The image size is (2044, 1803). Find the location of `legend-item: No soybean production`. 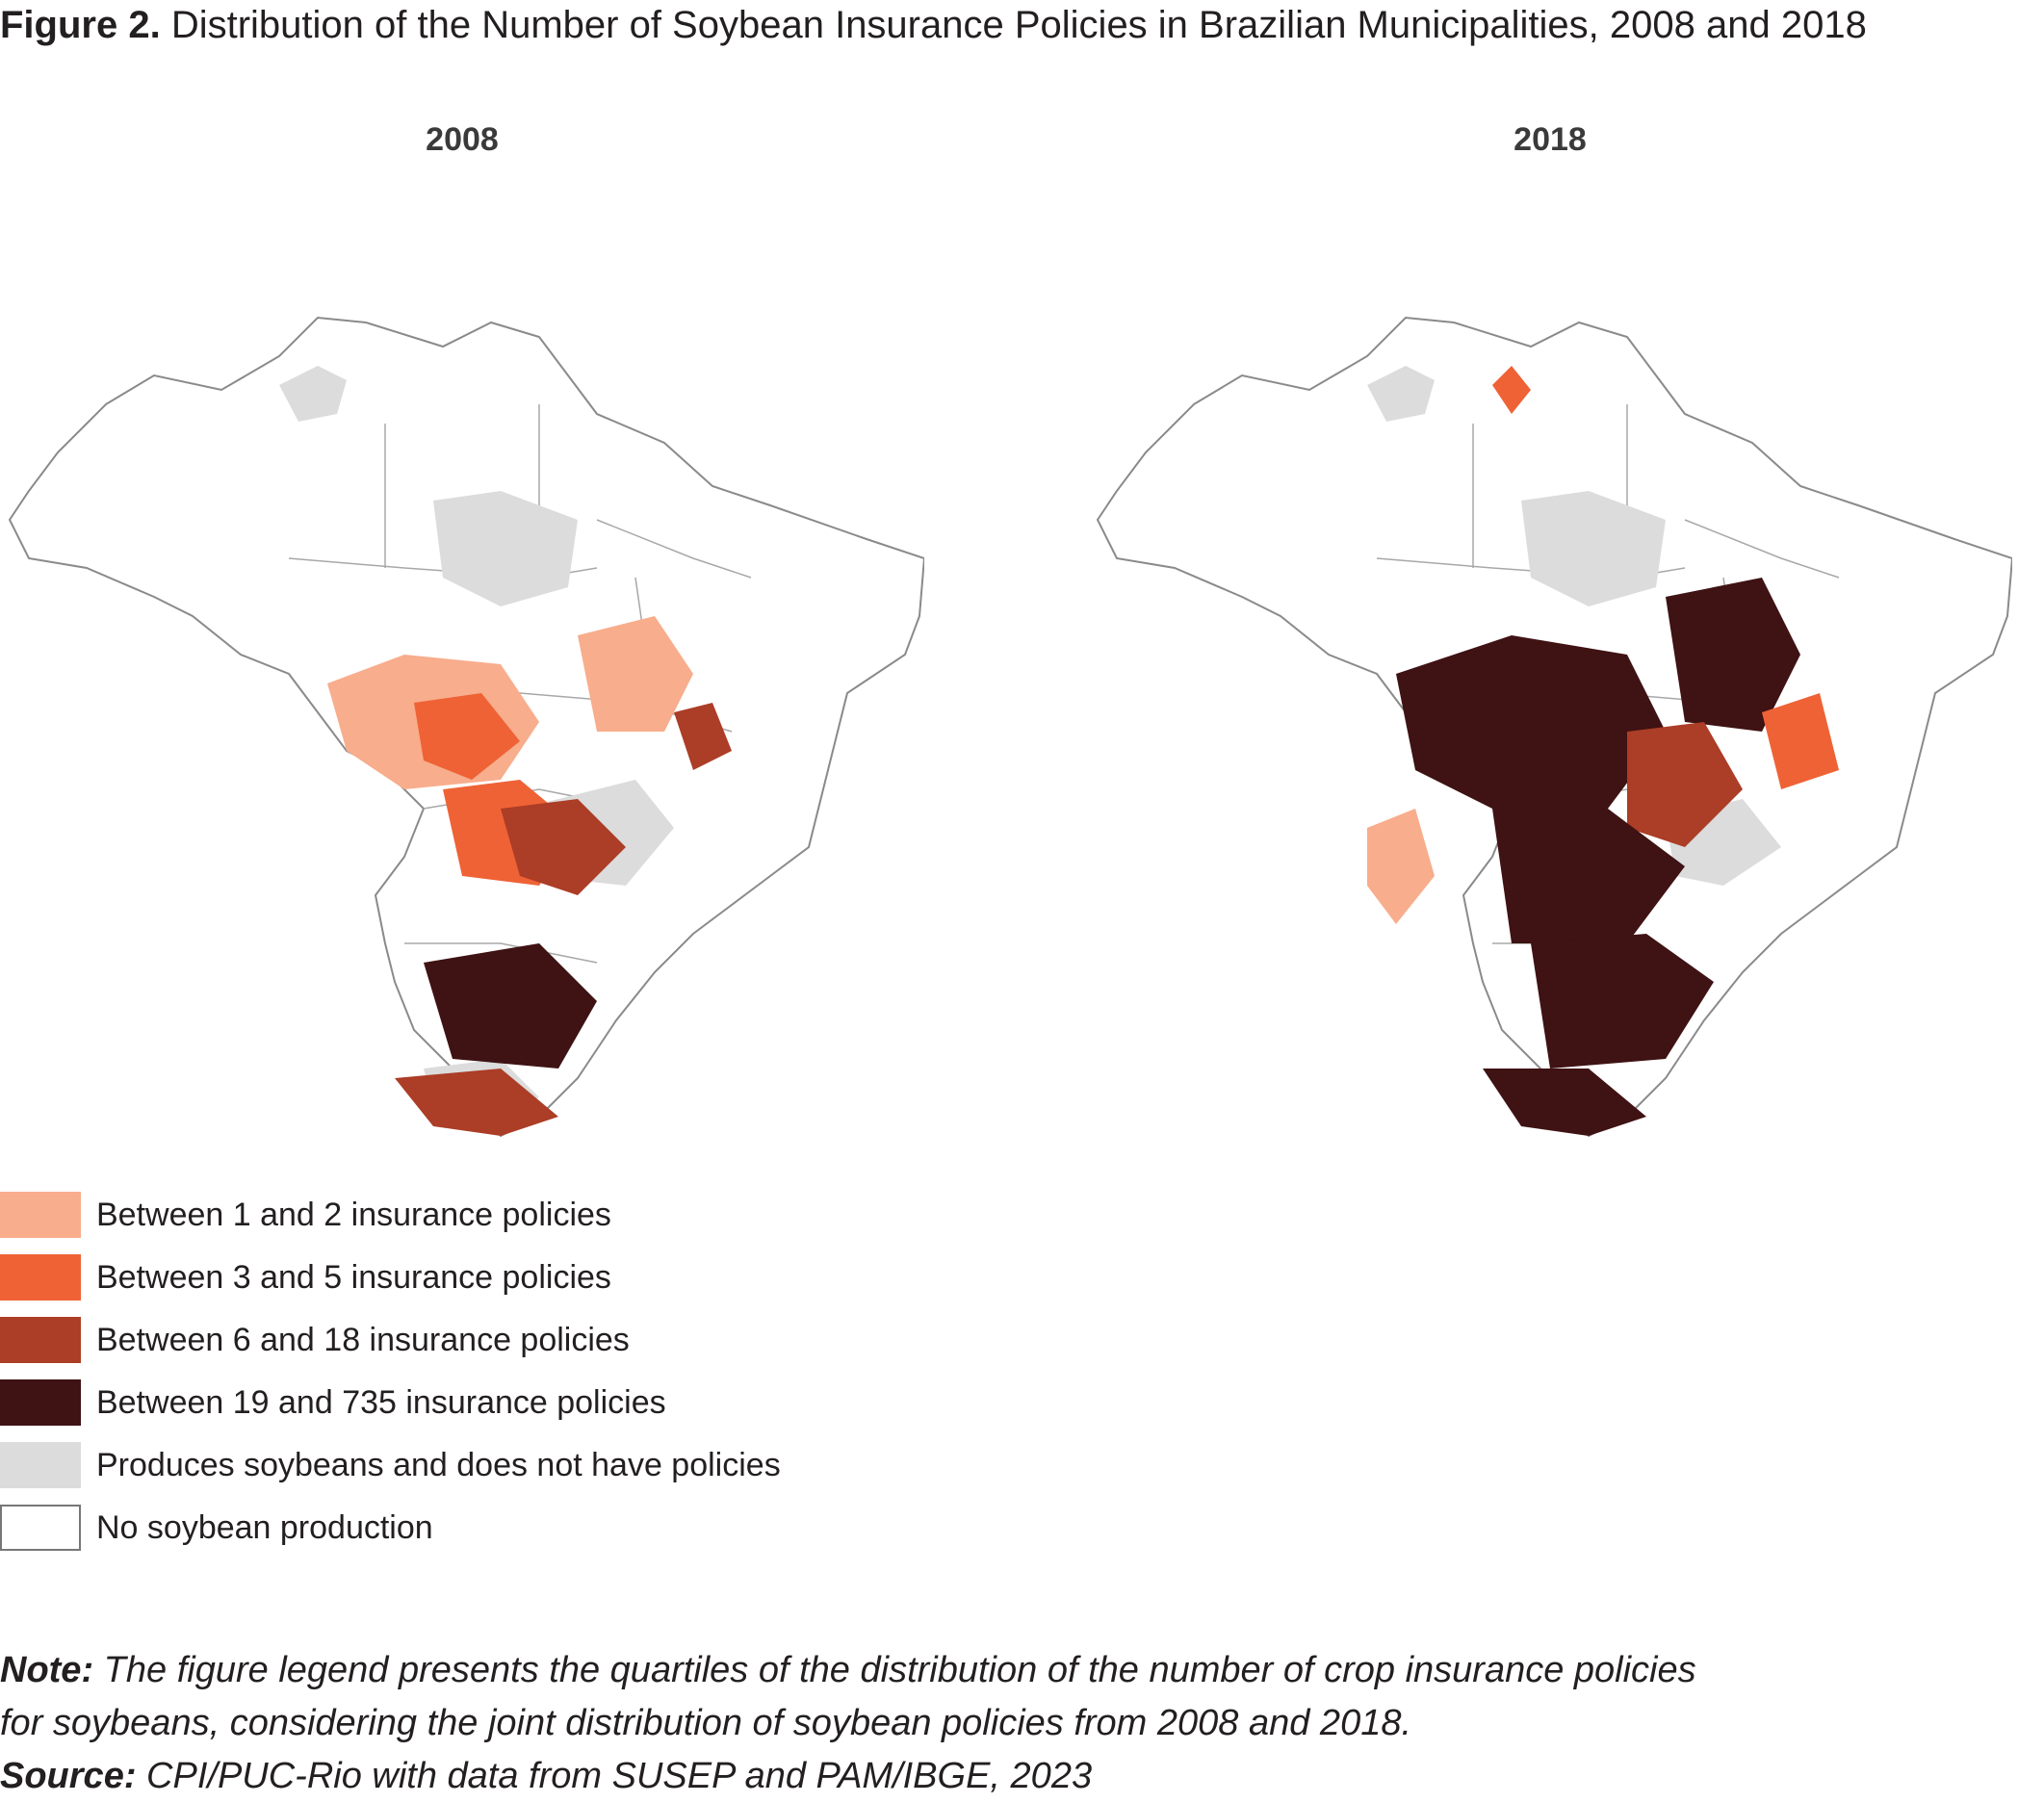

legend-item: No soybean production is located at coordinates (433, 1529).